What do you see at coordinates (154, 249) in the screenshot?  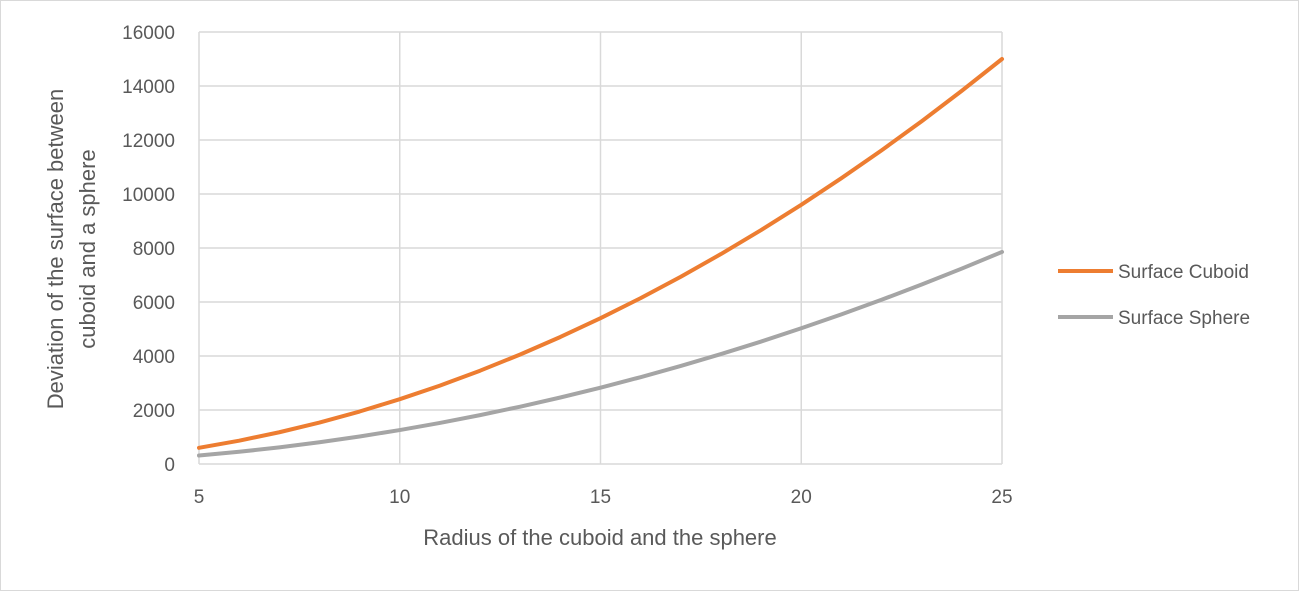 I see `y-tick-label-8000: 8000` at bounding box center [154, 249].